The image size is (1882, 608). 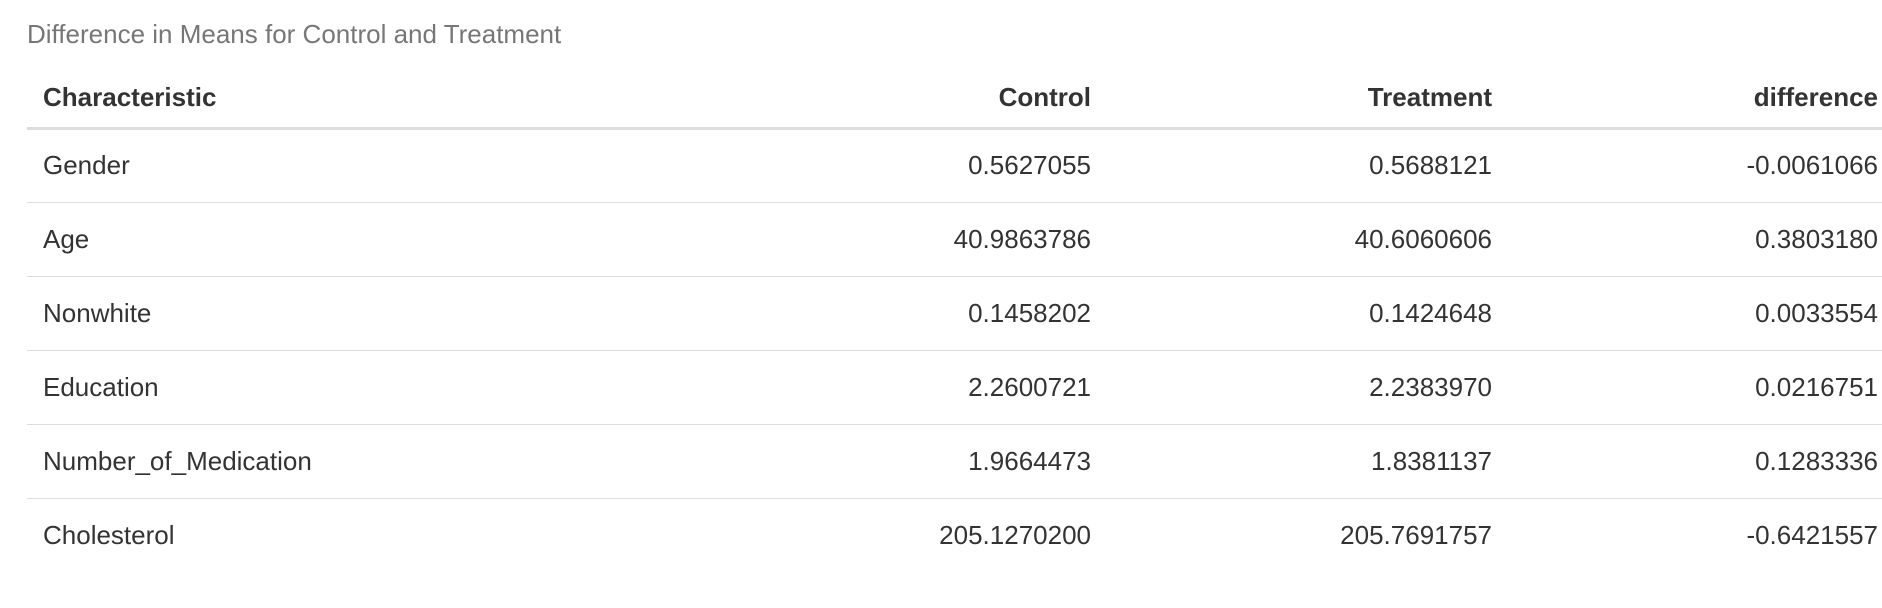 I want to click on table-row: Age 40.9863786 40.6060606 0.3803180, so click(x=954, y=239).